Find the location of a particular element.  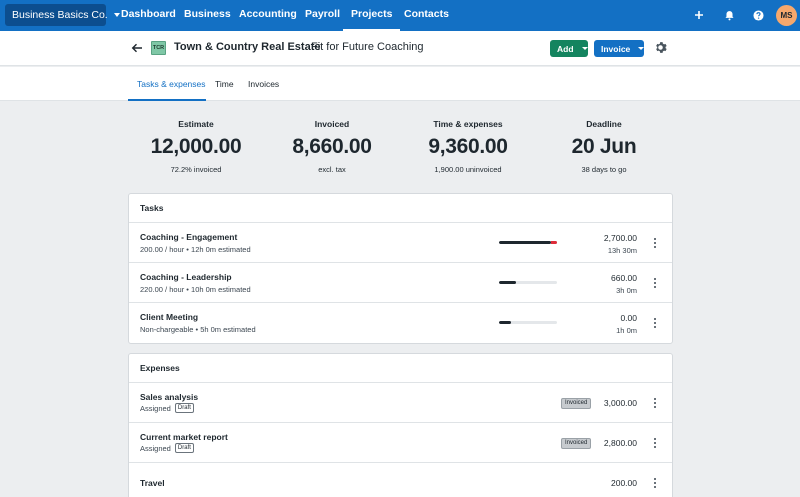

tab-time: Time is located at coordinates (224, 84).